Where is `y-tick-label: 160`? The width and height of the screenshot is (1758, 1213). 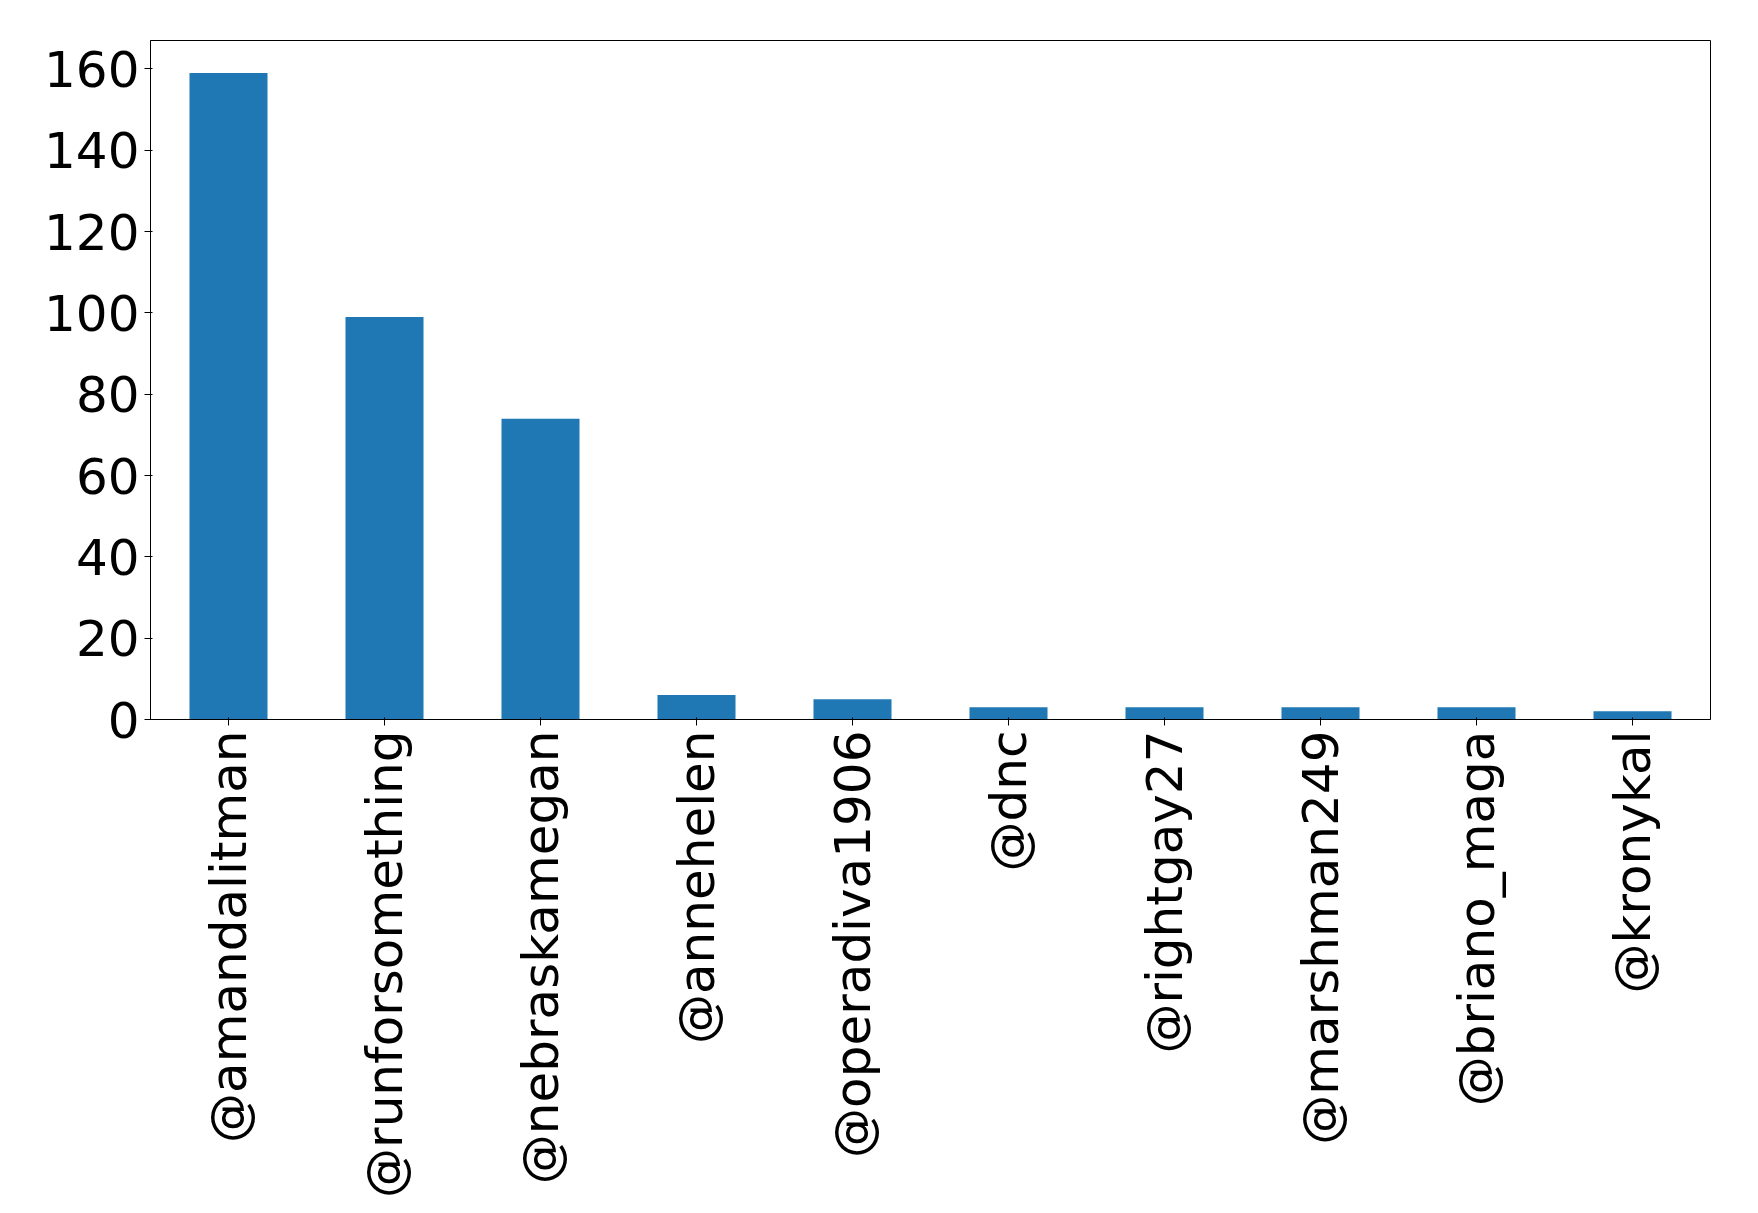
y-tick-label: 160 is located at coordinates (92, 69).